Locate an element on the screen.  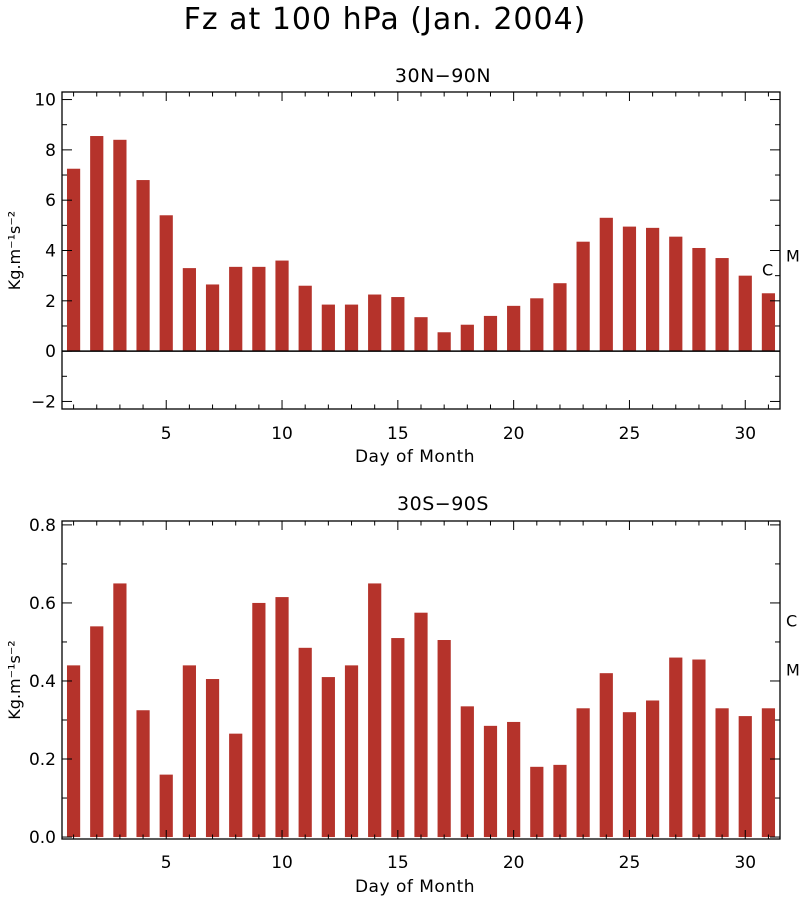
y-tick-label: −2 is located at coordinates (43, 402).